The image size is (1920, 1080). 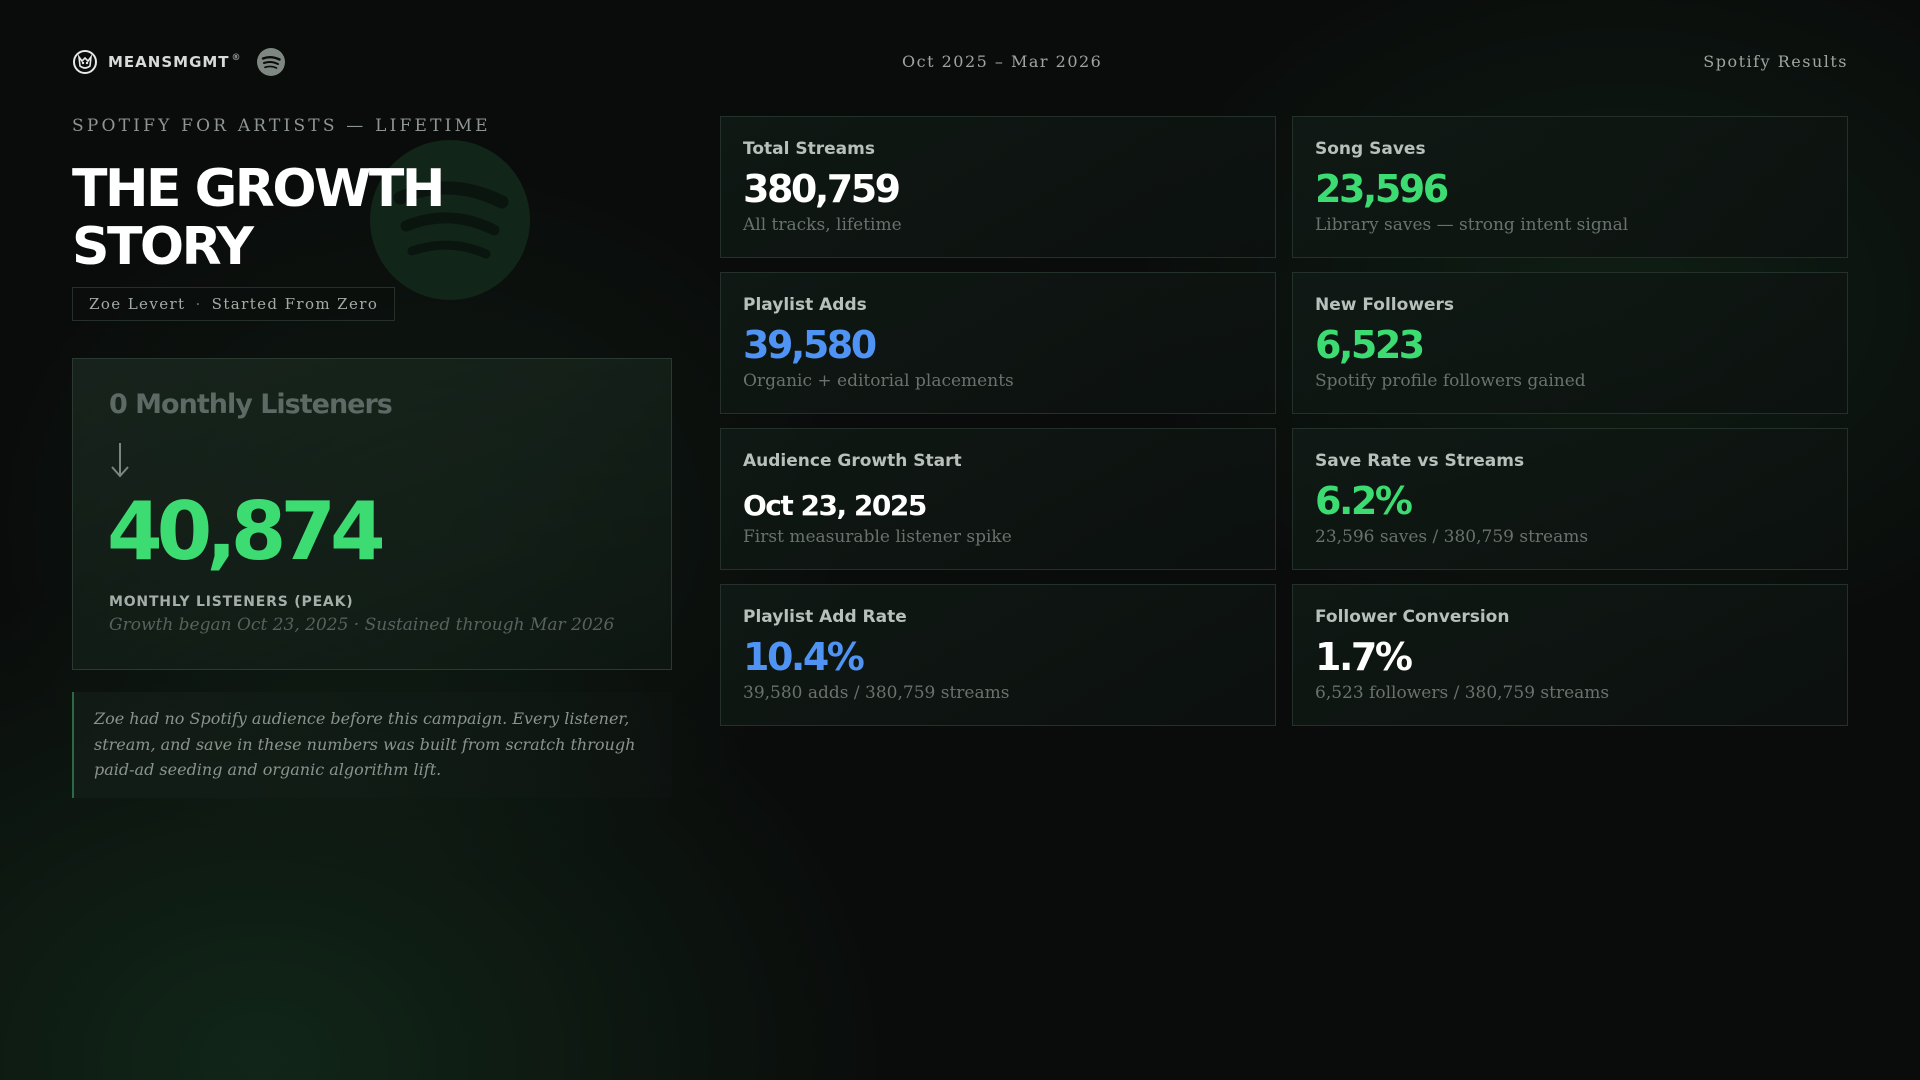 What do you see at coordinates (878, 381) in the screenshot?
I see `stat-subtext: Organic + editorial placements` at bounding box center [878, 381].